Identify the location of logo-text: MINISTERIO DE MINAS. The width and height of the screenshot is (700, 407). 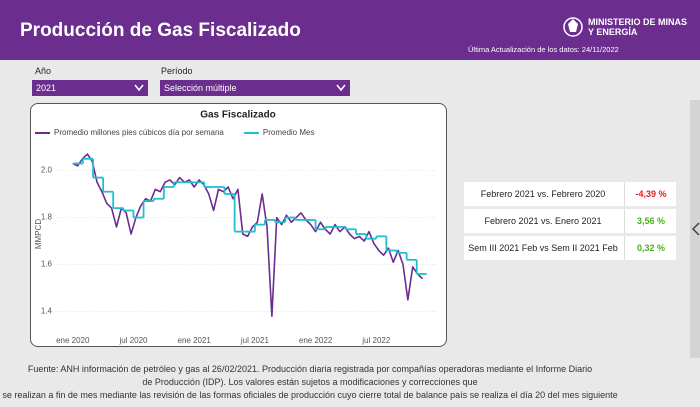
(638, 22).